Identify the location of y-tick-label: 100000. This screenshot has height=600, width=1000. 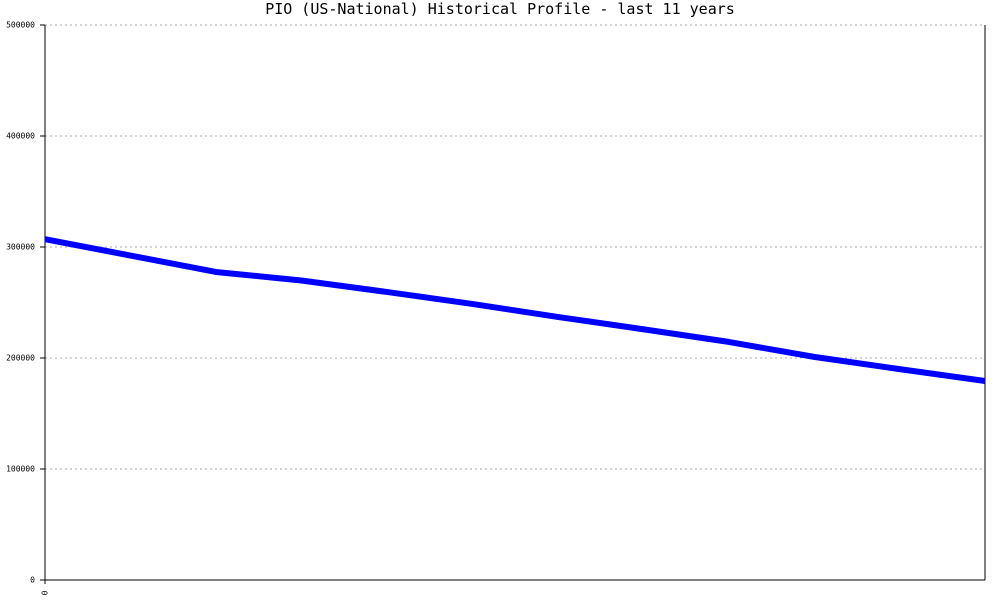
(20, 469).